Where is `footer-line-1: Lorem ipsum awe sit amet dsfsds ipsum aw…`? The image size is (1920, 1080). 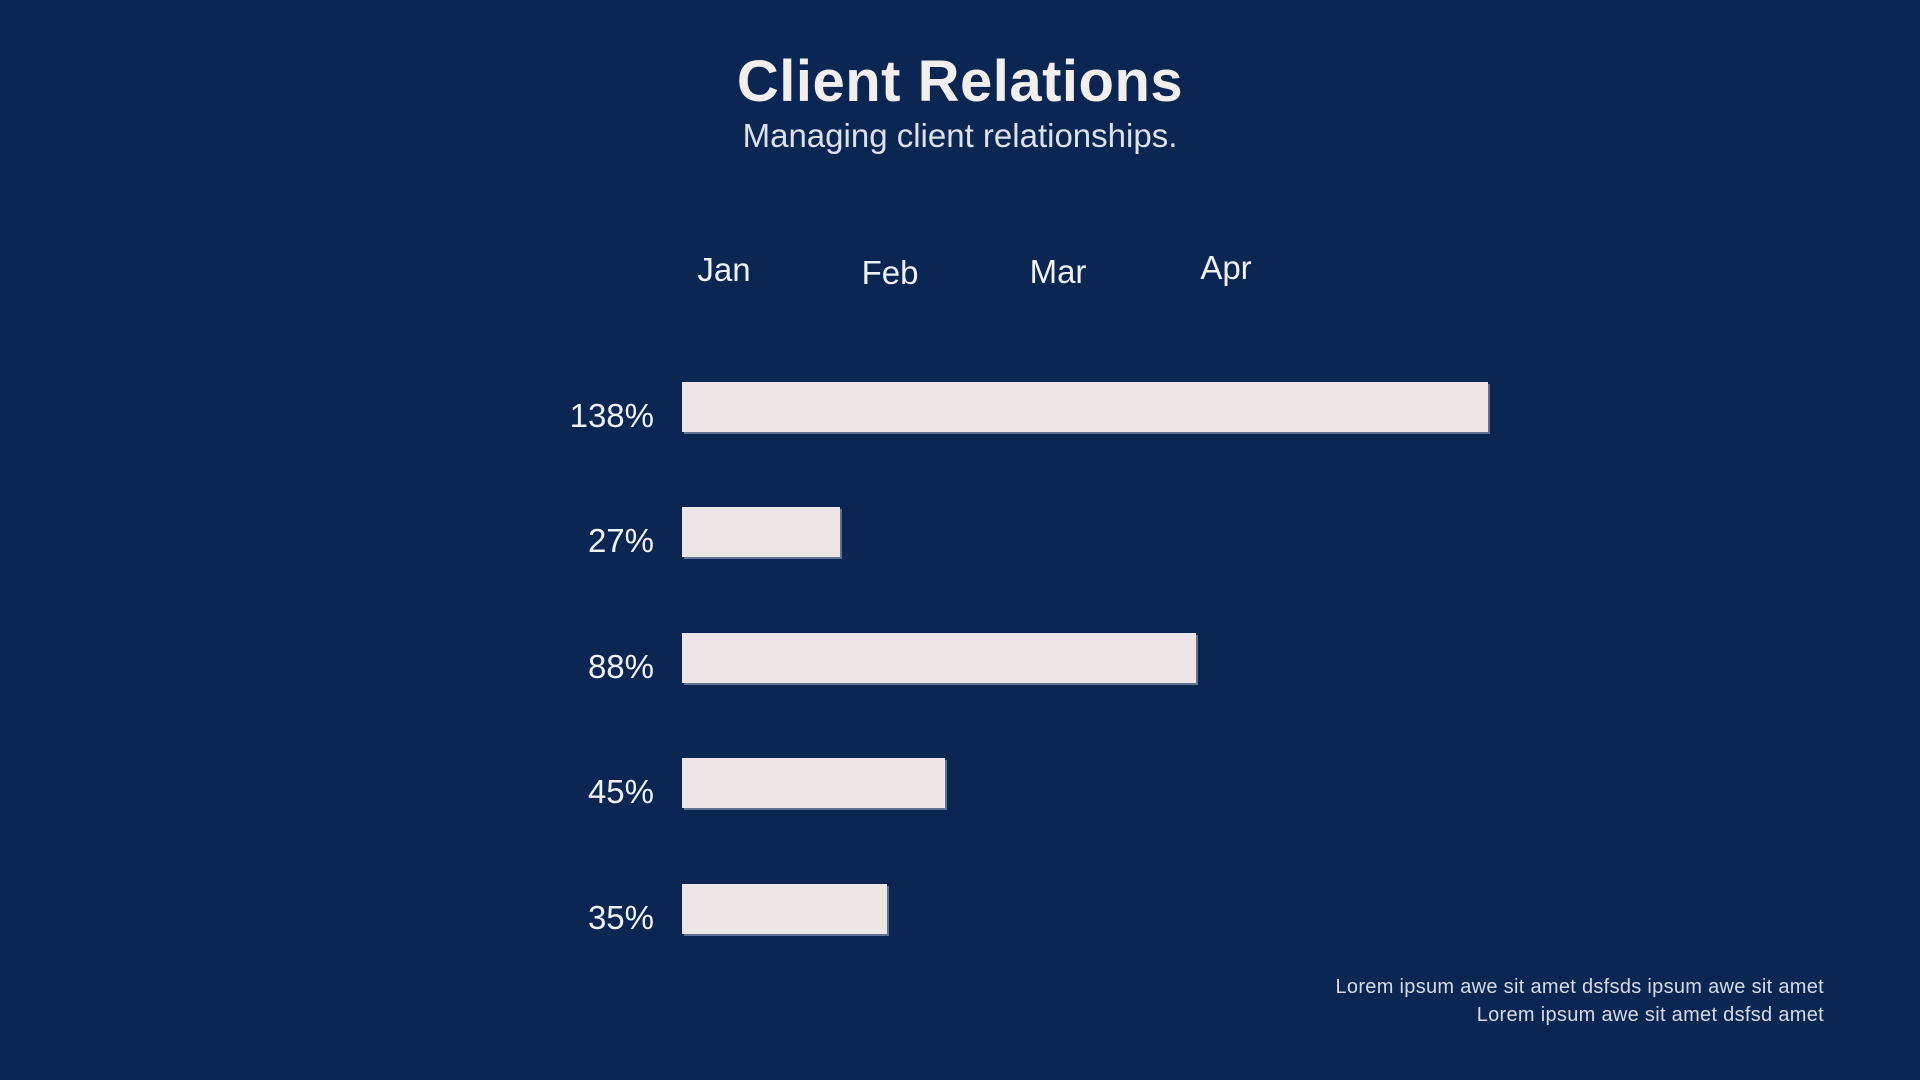
footer-line-1: Lorem ipsum awe sit amet dsfsds ipsum aw… is located at coordinates (1579, 987).